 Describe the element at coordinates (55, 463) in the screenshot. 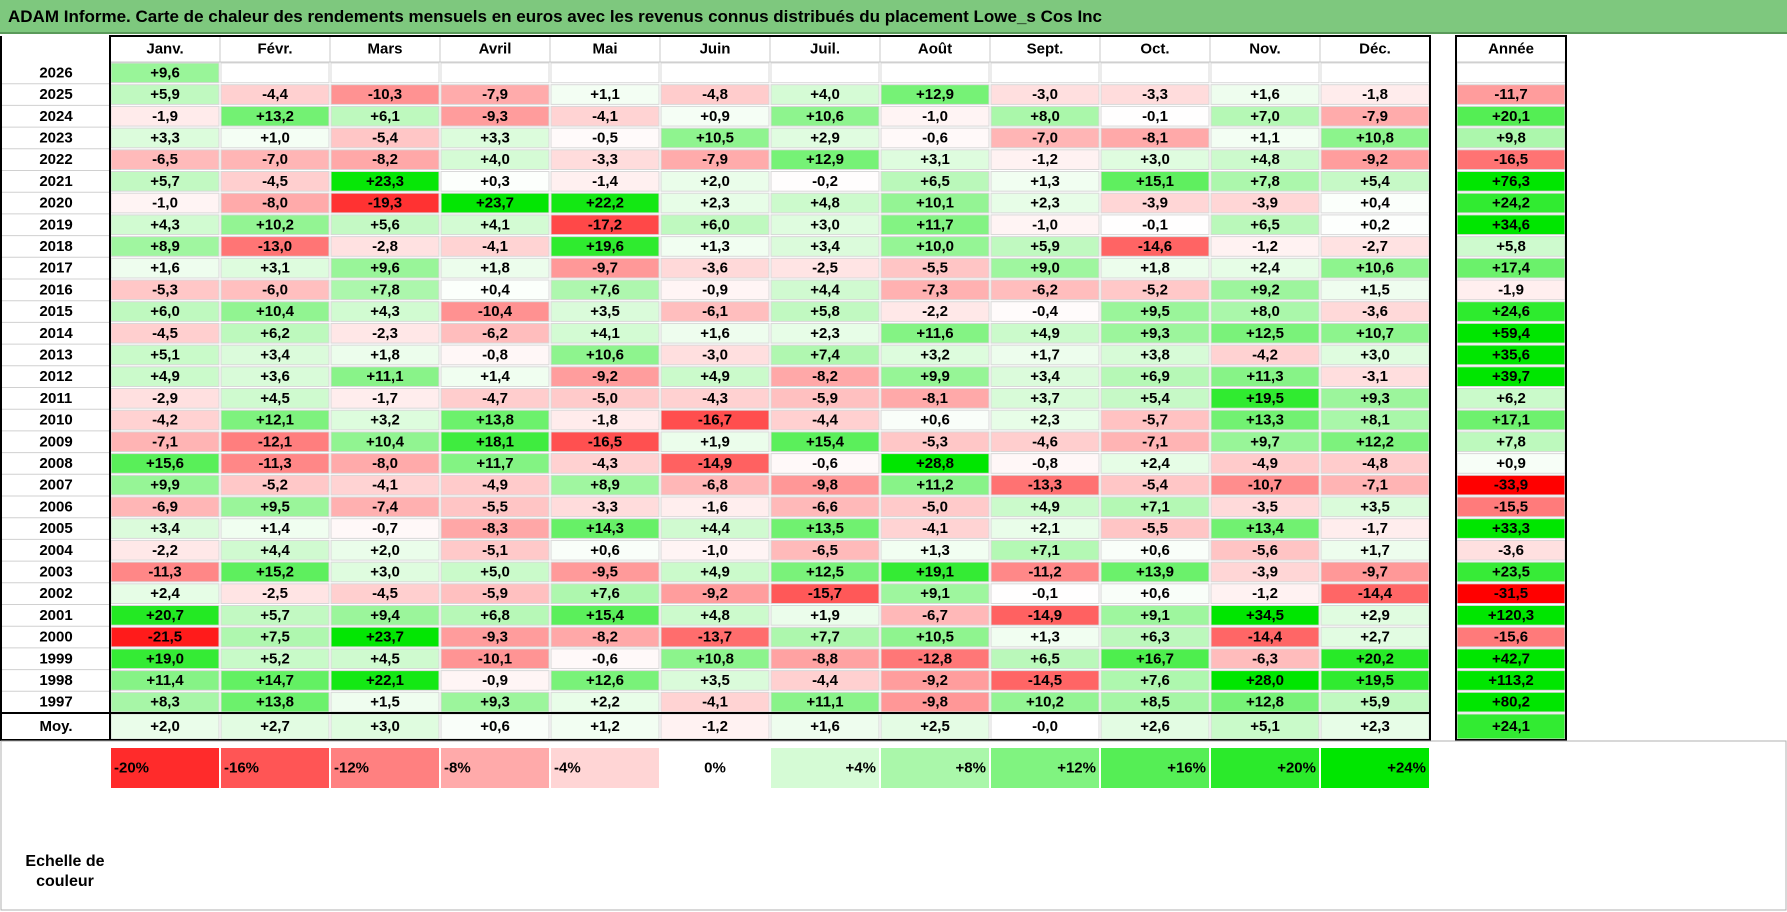

I see `row-year-label: 2008` at that location.